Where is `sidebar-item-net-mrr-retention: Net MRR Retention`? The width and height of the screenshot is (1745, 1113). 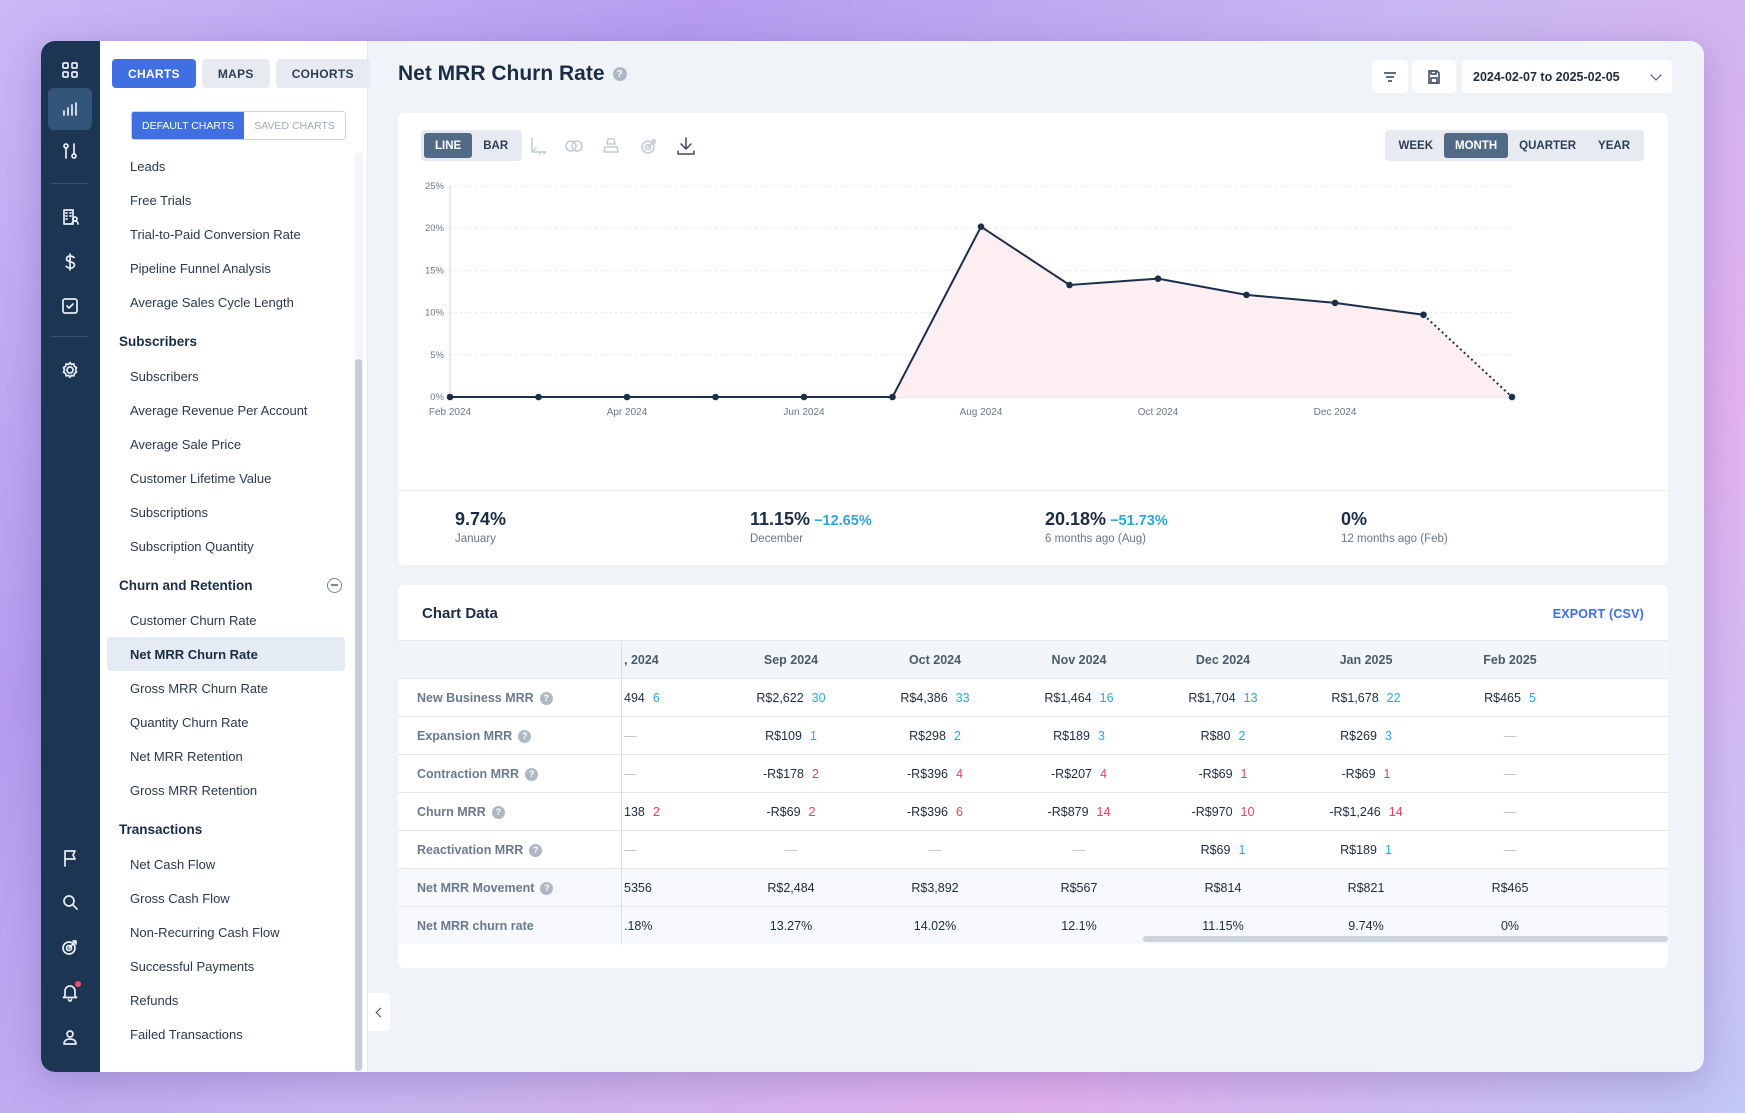 sidebar-item-net-mrr-retention: Net MRR Retention is located at coordinates (186, 756).